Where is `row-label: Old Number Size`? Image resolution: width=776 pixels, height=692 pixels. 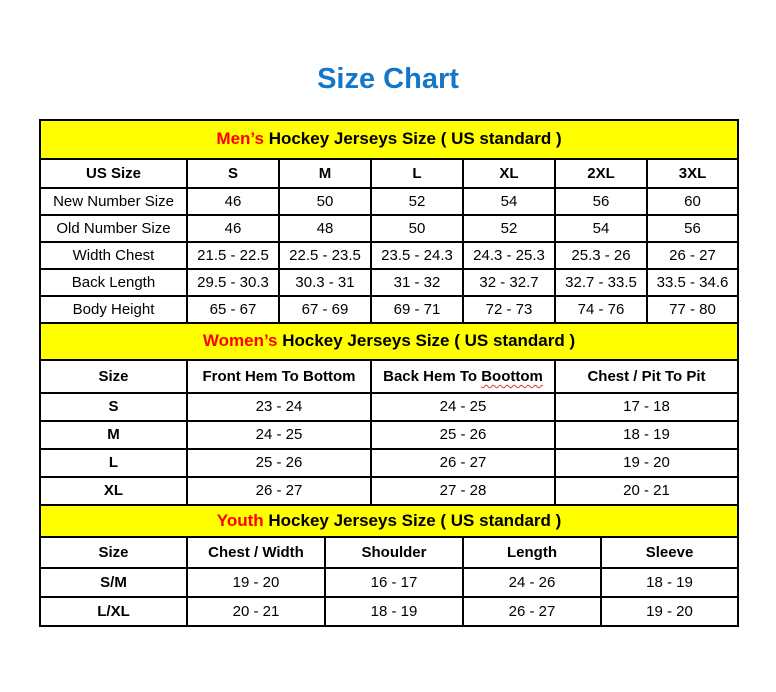 row-label: Old Number Size is located at coordinates (113, 228).